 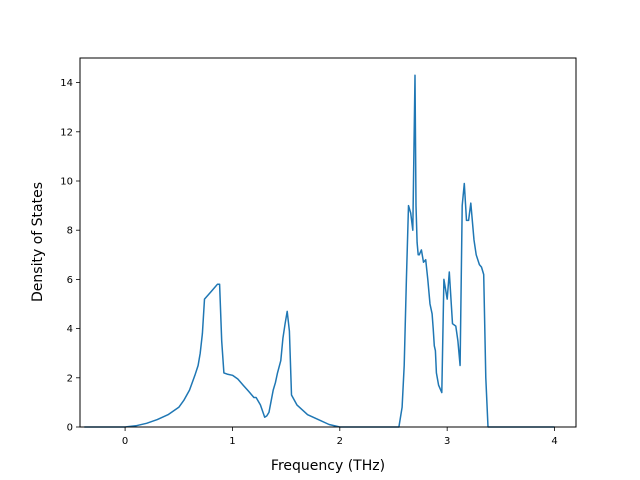 I want to click on y-tick-label: 12, so click(x=66, y=132).